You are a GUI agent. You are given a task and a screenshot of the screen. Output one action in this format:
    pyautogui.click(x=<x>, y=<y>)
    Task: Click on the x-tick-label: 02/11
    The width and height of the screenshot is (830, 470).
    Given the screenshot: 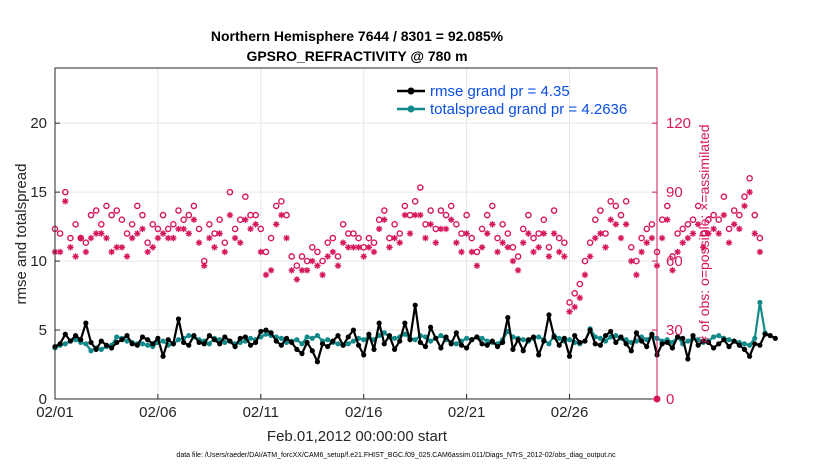 What is the action you would take?
    pyautogui.click(x=261, y=412)
    